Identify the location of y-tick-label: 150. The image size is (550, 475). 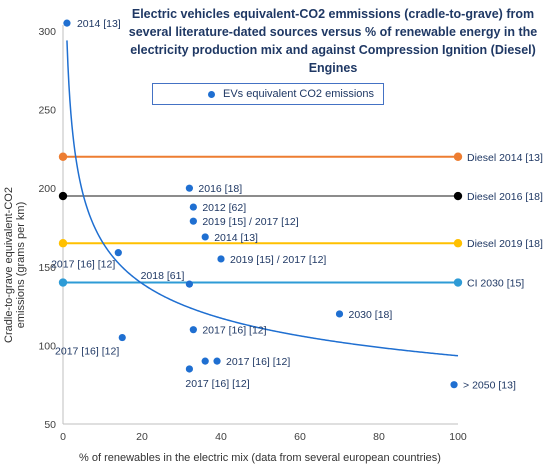
(47, 268).